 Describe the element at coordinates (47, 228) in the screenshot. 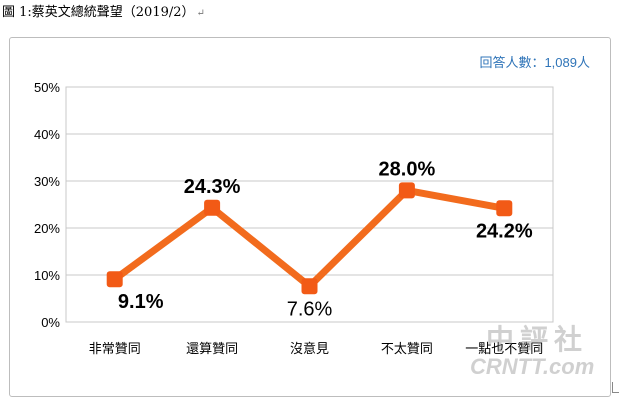

I see `y-tick-label: 20%` at that location.